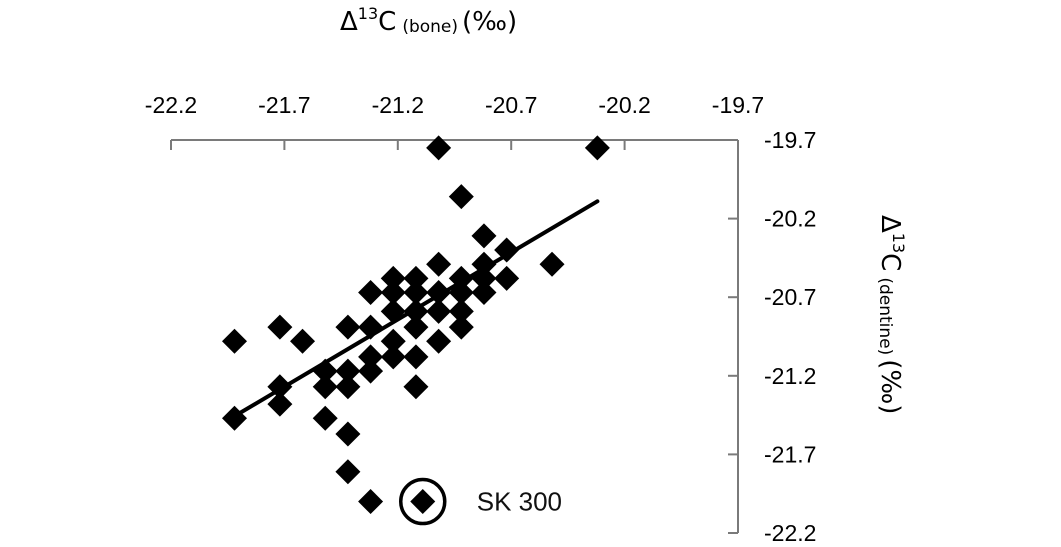 This screenshot has height=547, width=1061. Describe the element at coordinates (891, 314) in the screenshot. I see `y-axis-title: Δ13C(dentine)(‰)` at that location.